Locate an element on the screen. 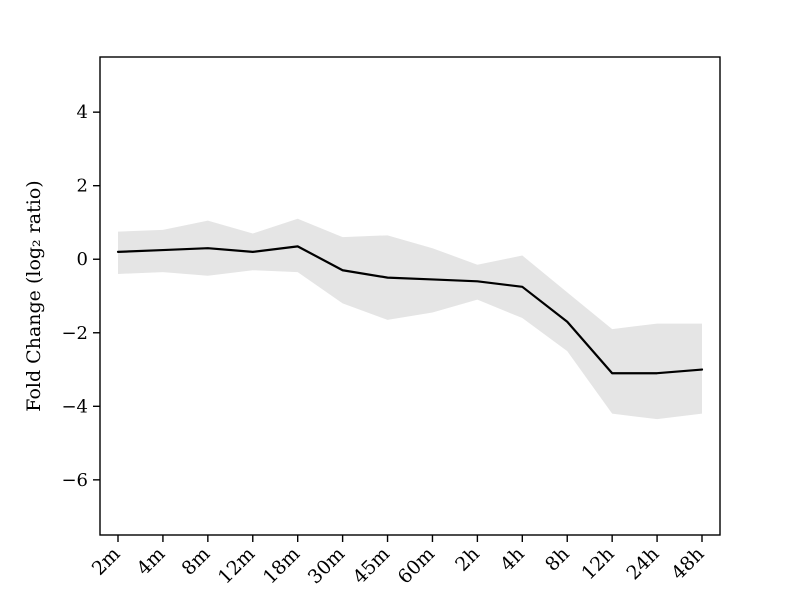 This screenshot has width=800, height=604. x-tick-label: 4m is located at coordinates (151, 561).